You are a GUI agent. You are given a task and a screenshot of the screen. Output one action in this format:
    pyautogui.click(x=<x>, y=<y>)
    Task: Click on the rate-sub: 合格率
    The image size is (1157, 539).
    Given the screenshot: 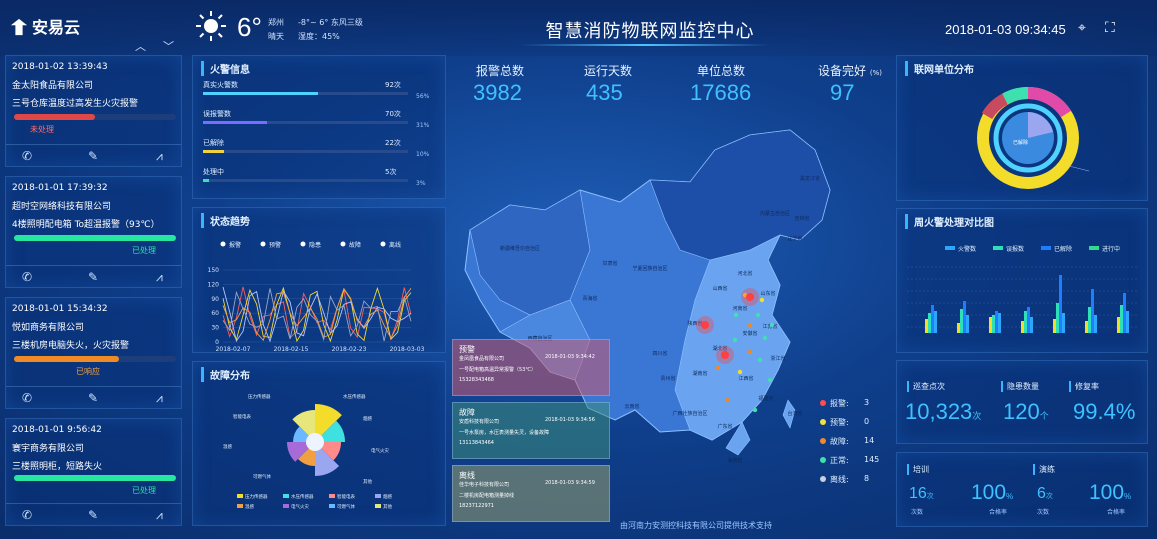 What is the action you would take?
    pyautogui.click(x=1116, y=512)
    